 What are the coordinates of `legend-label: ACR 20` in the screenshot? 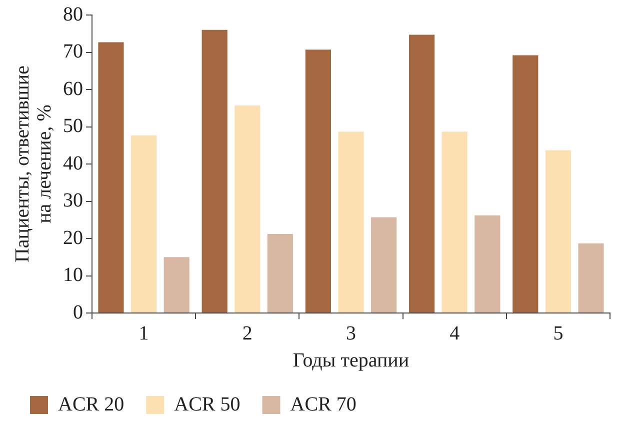 It's located at (91, 404).